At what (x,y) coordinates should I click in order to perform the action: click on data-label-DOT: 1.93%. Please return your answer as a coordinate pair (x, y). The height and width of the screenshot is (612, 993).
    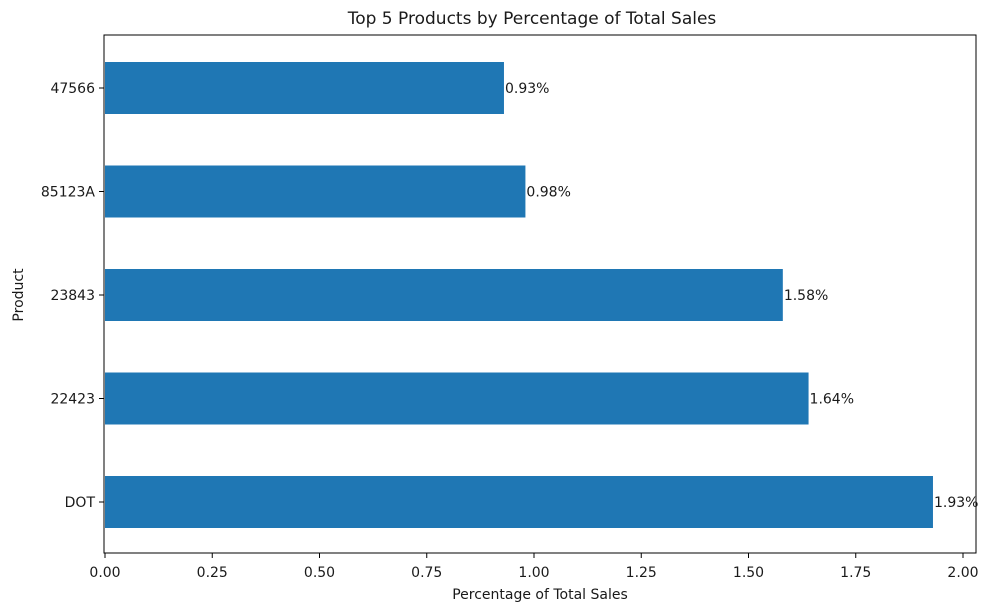
    Looking at the image, I should click on (956, 503).